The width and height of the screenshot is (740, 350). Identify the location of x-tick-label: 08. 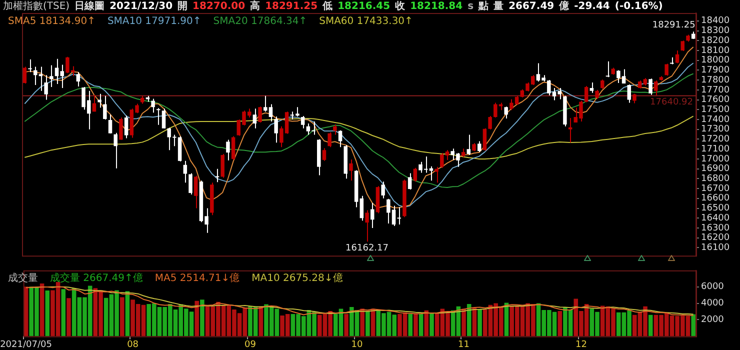
(133, 345).